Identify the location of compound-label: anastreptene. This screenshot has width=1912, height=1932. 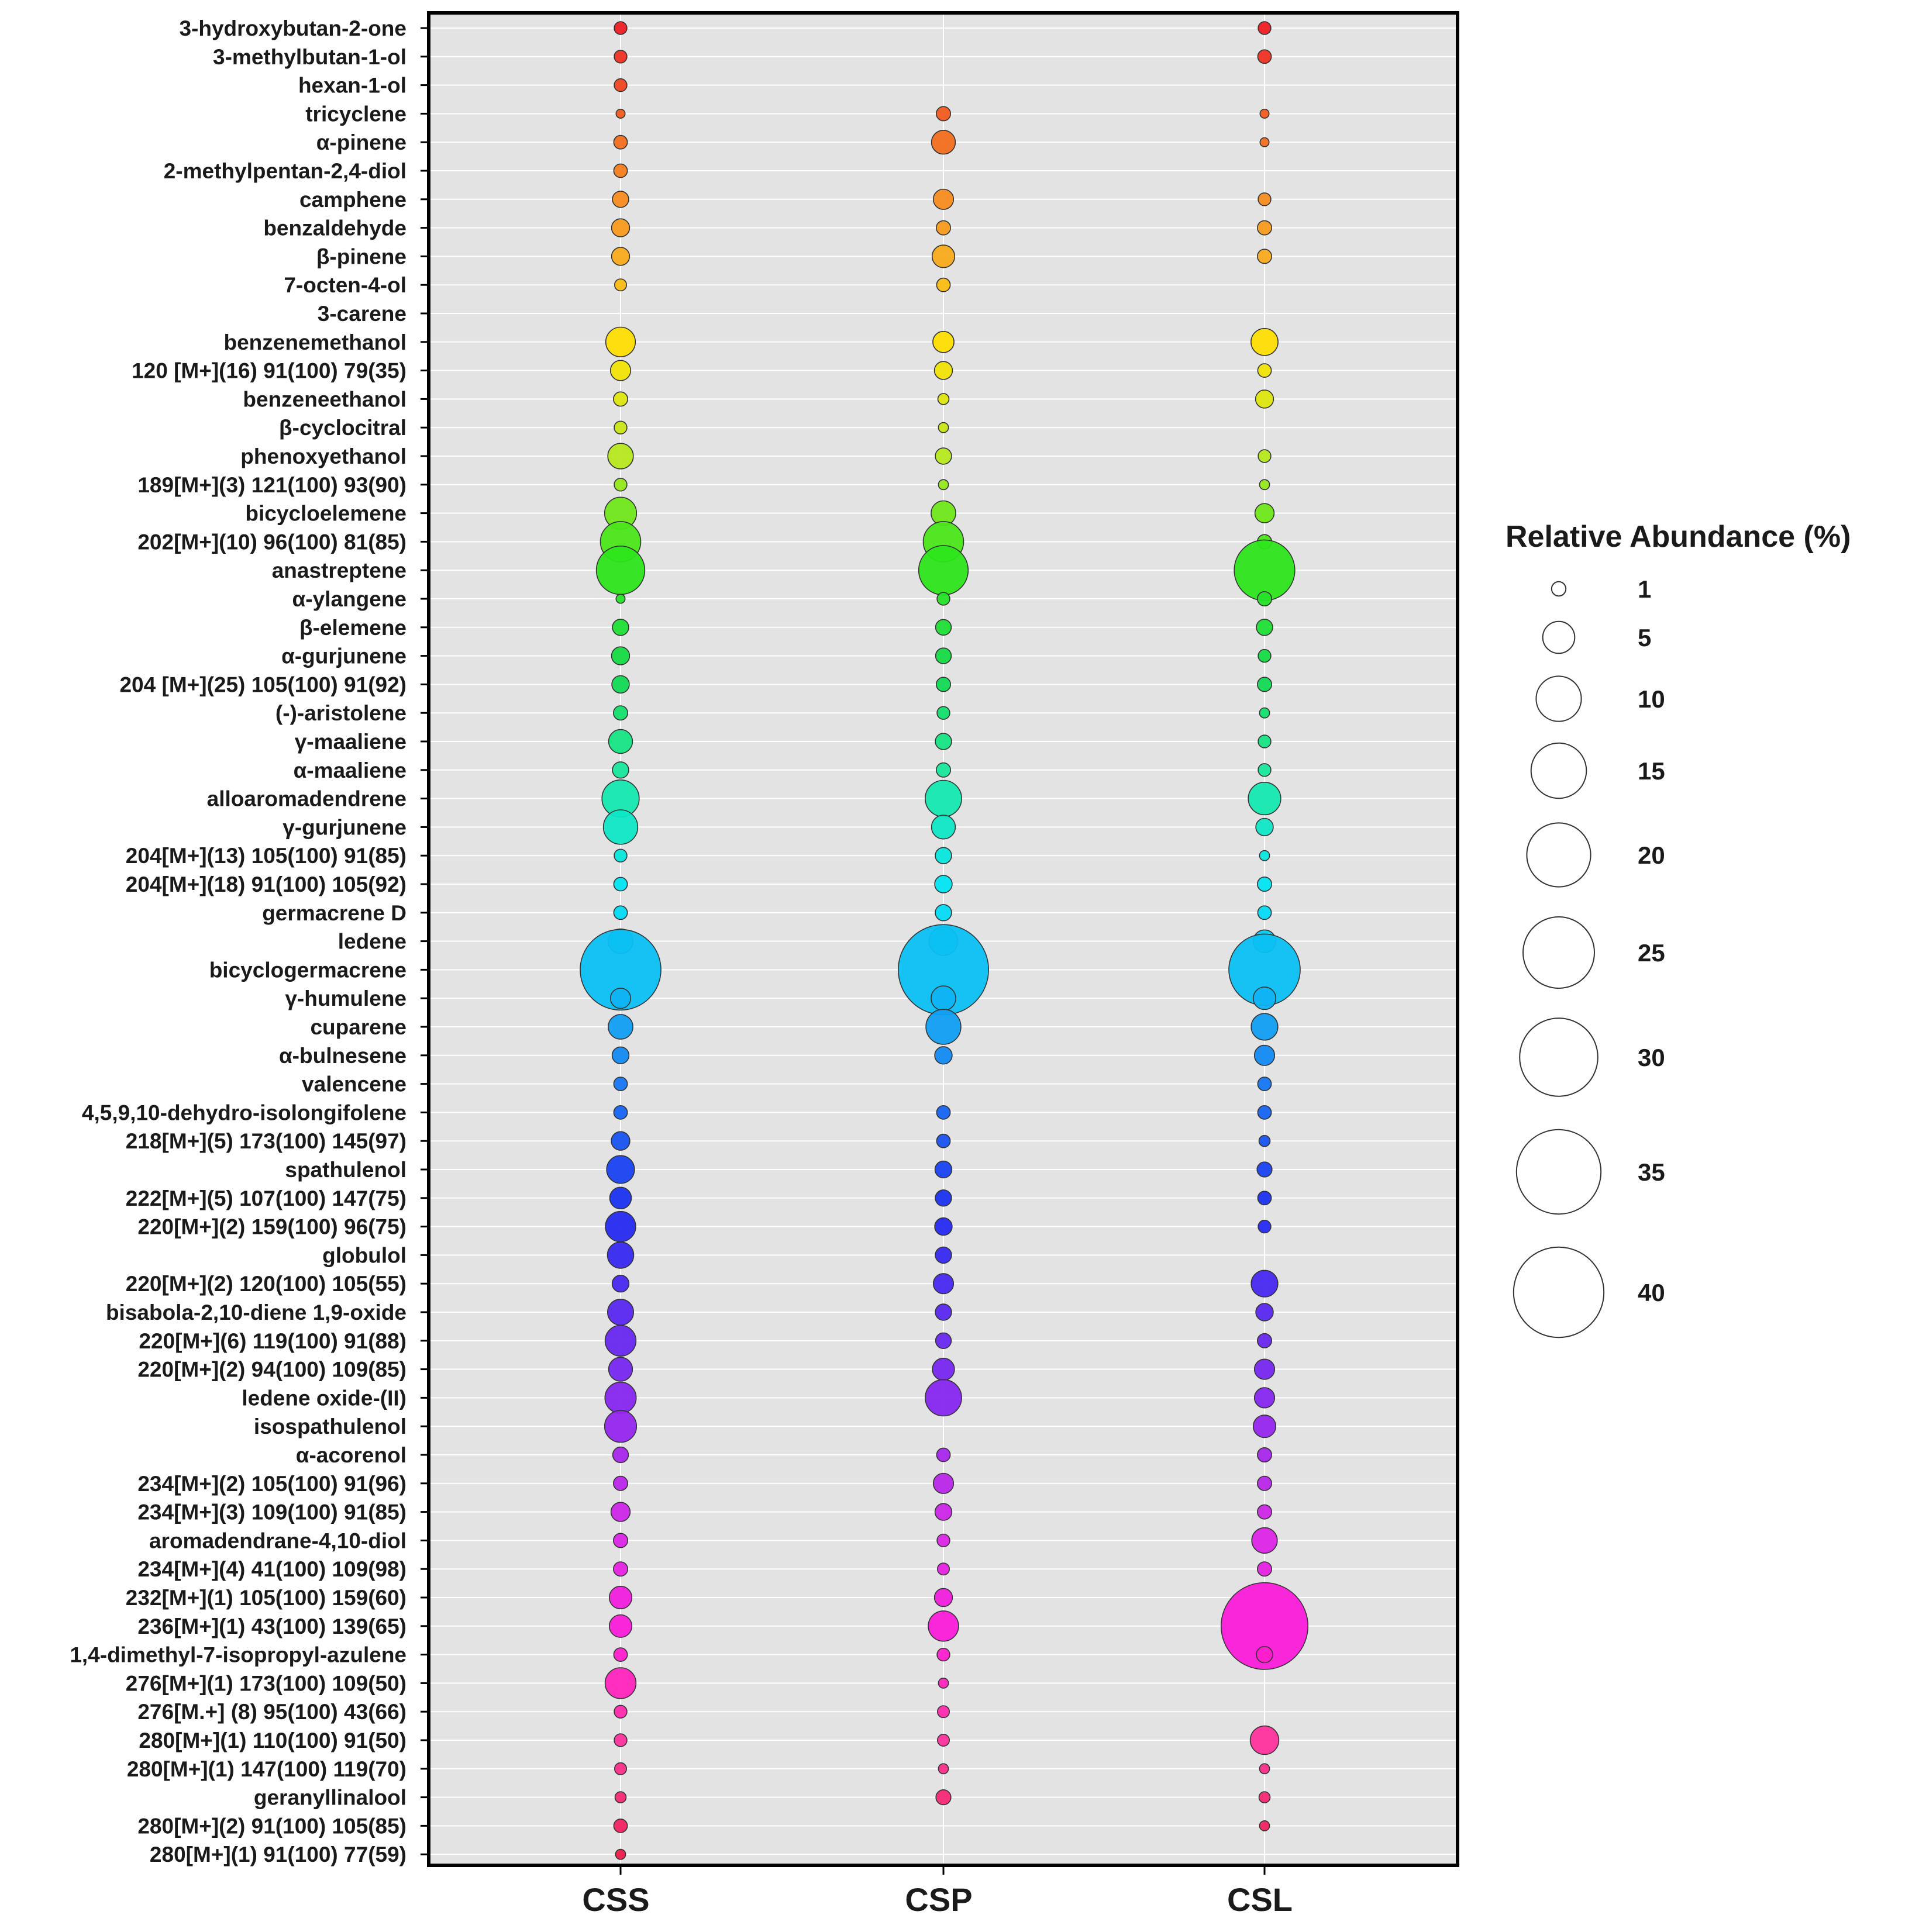
(339, 570).